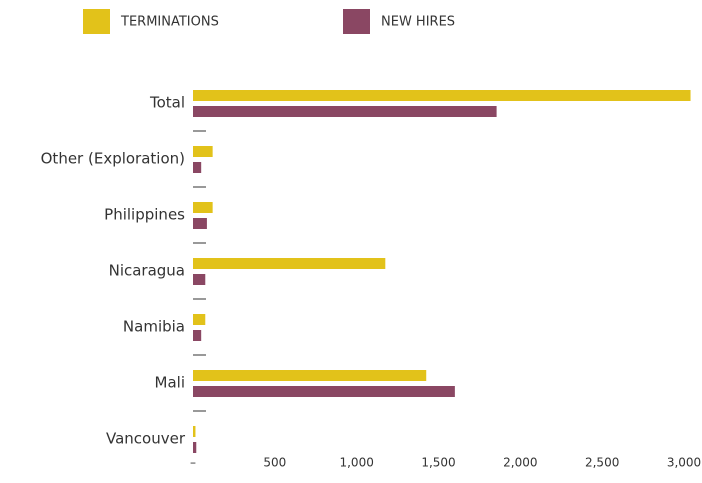 The height and width of the screenshot is (483, 702). Describe the element at coordinates (146, 439) in the screenshot. I see `y-tick-label: Vancouver` at that location.